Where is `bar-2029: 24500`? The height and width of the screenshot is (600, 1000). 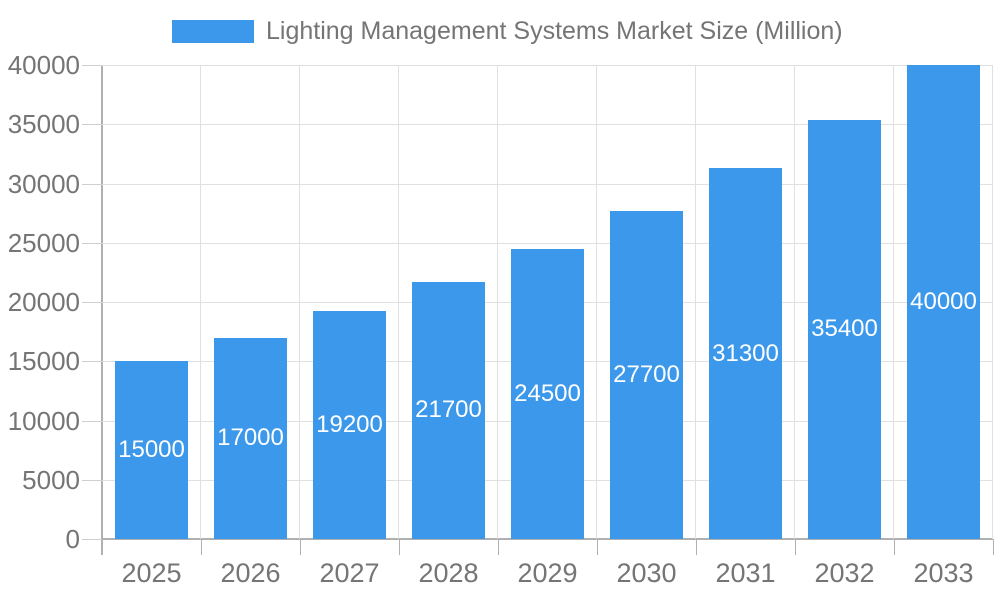
bar-2029: 24500 is located at coordinates (547, 393).